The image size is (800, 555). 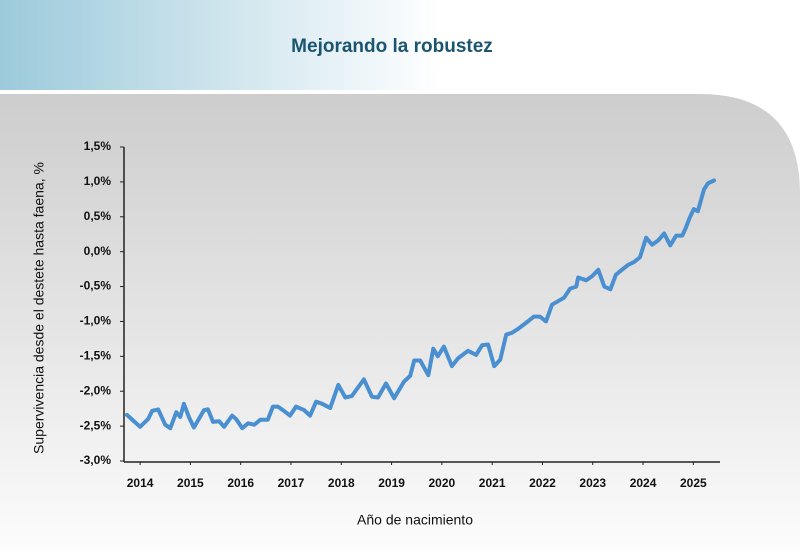 I want to click on y-tick-label: -2,0%, so click(x=96, y=390).